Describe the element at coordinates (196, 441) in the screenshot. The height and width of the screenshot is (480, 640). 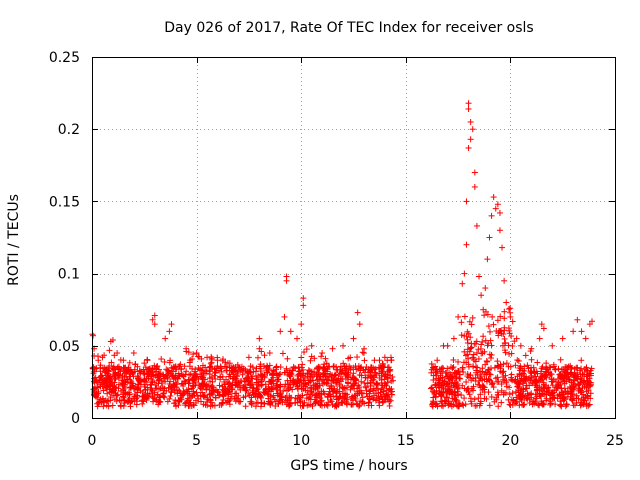
I see `x-tick-label: 5` at that location.